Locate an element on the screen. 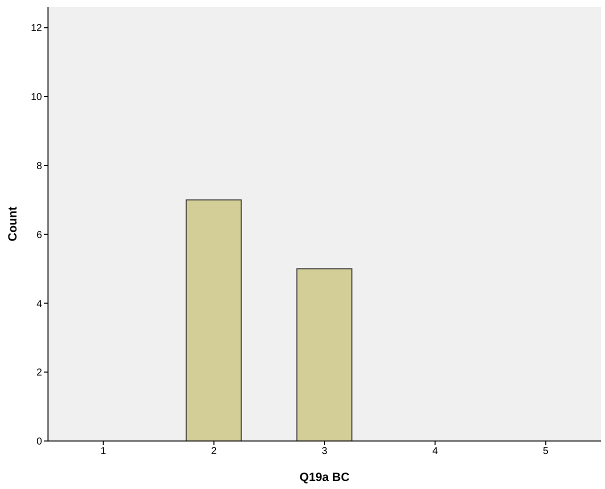 This screenshot has height=489, width=605. y-tick-label: 6 is located at coordinates (39, 235).